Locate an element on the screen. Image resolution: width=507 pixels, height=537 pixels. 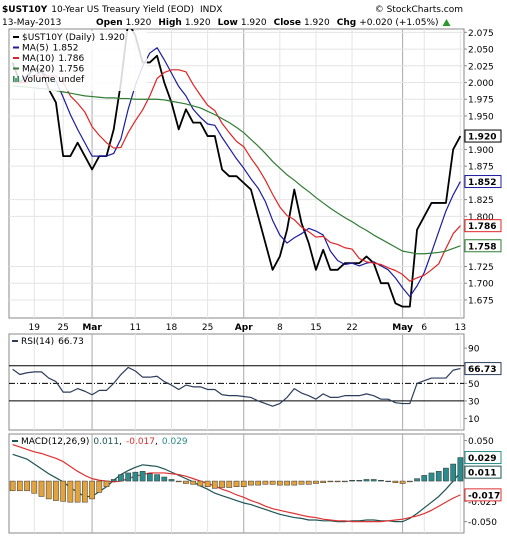
x-tick-label: May is located at coordinates (402, 328).